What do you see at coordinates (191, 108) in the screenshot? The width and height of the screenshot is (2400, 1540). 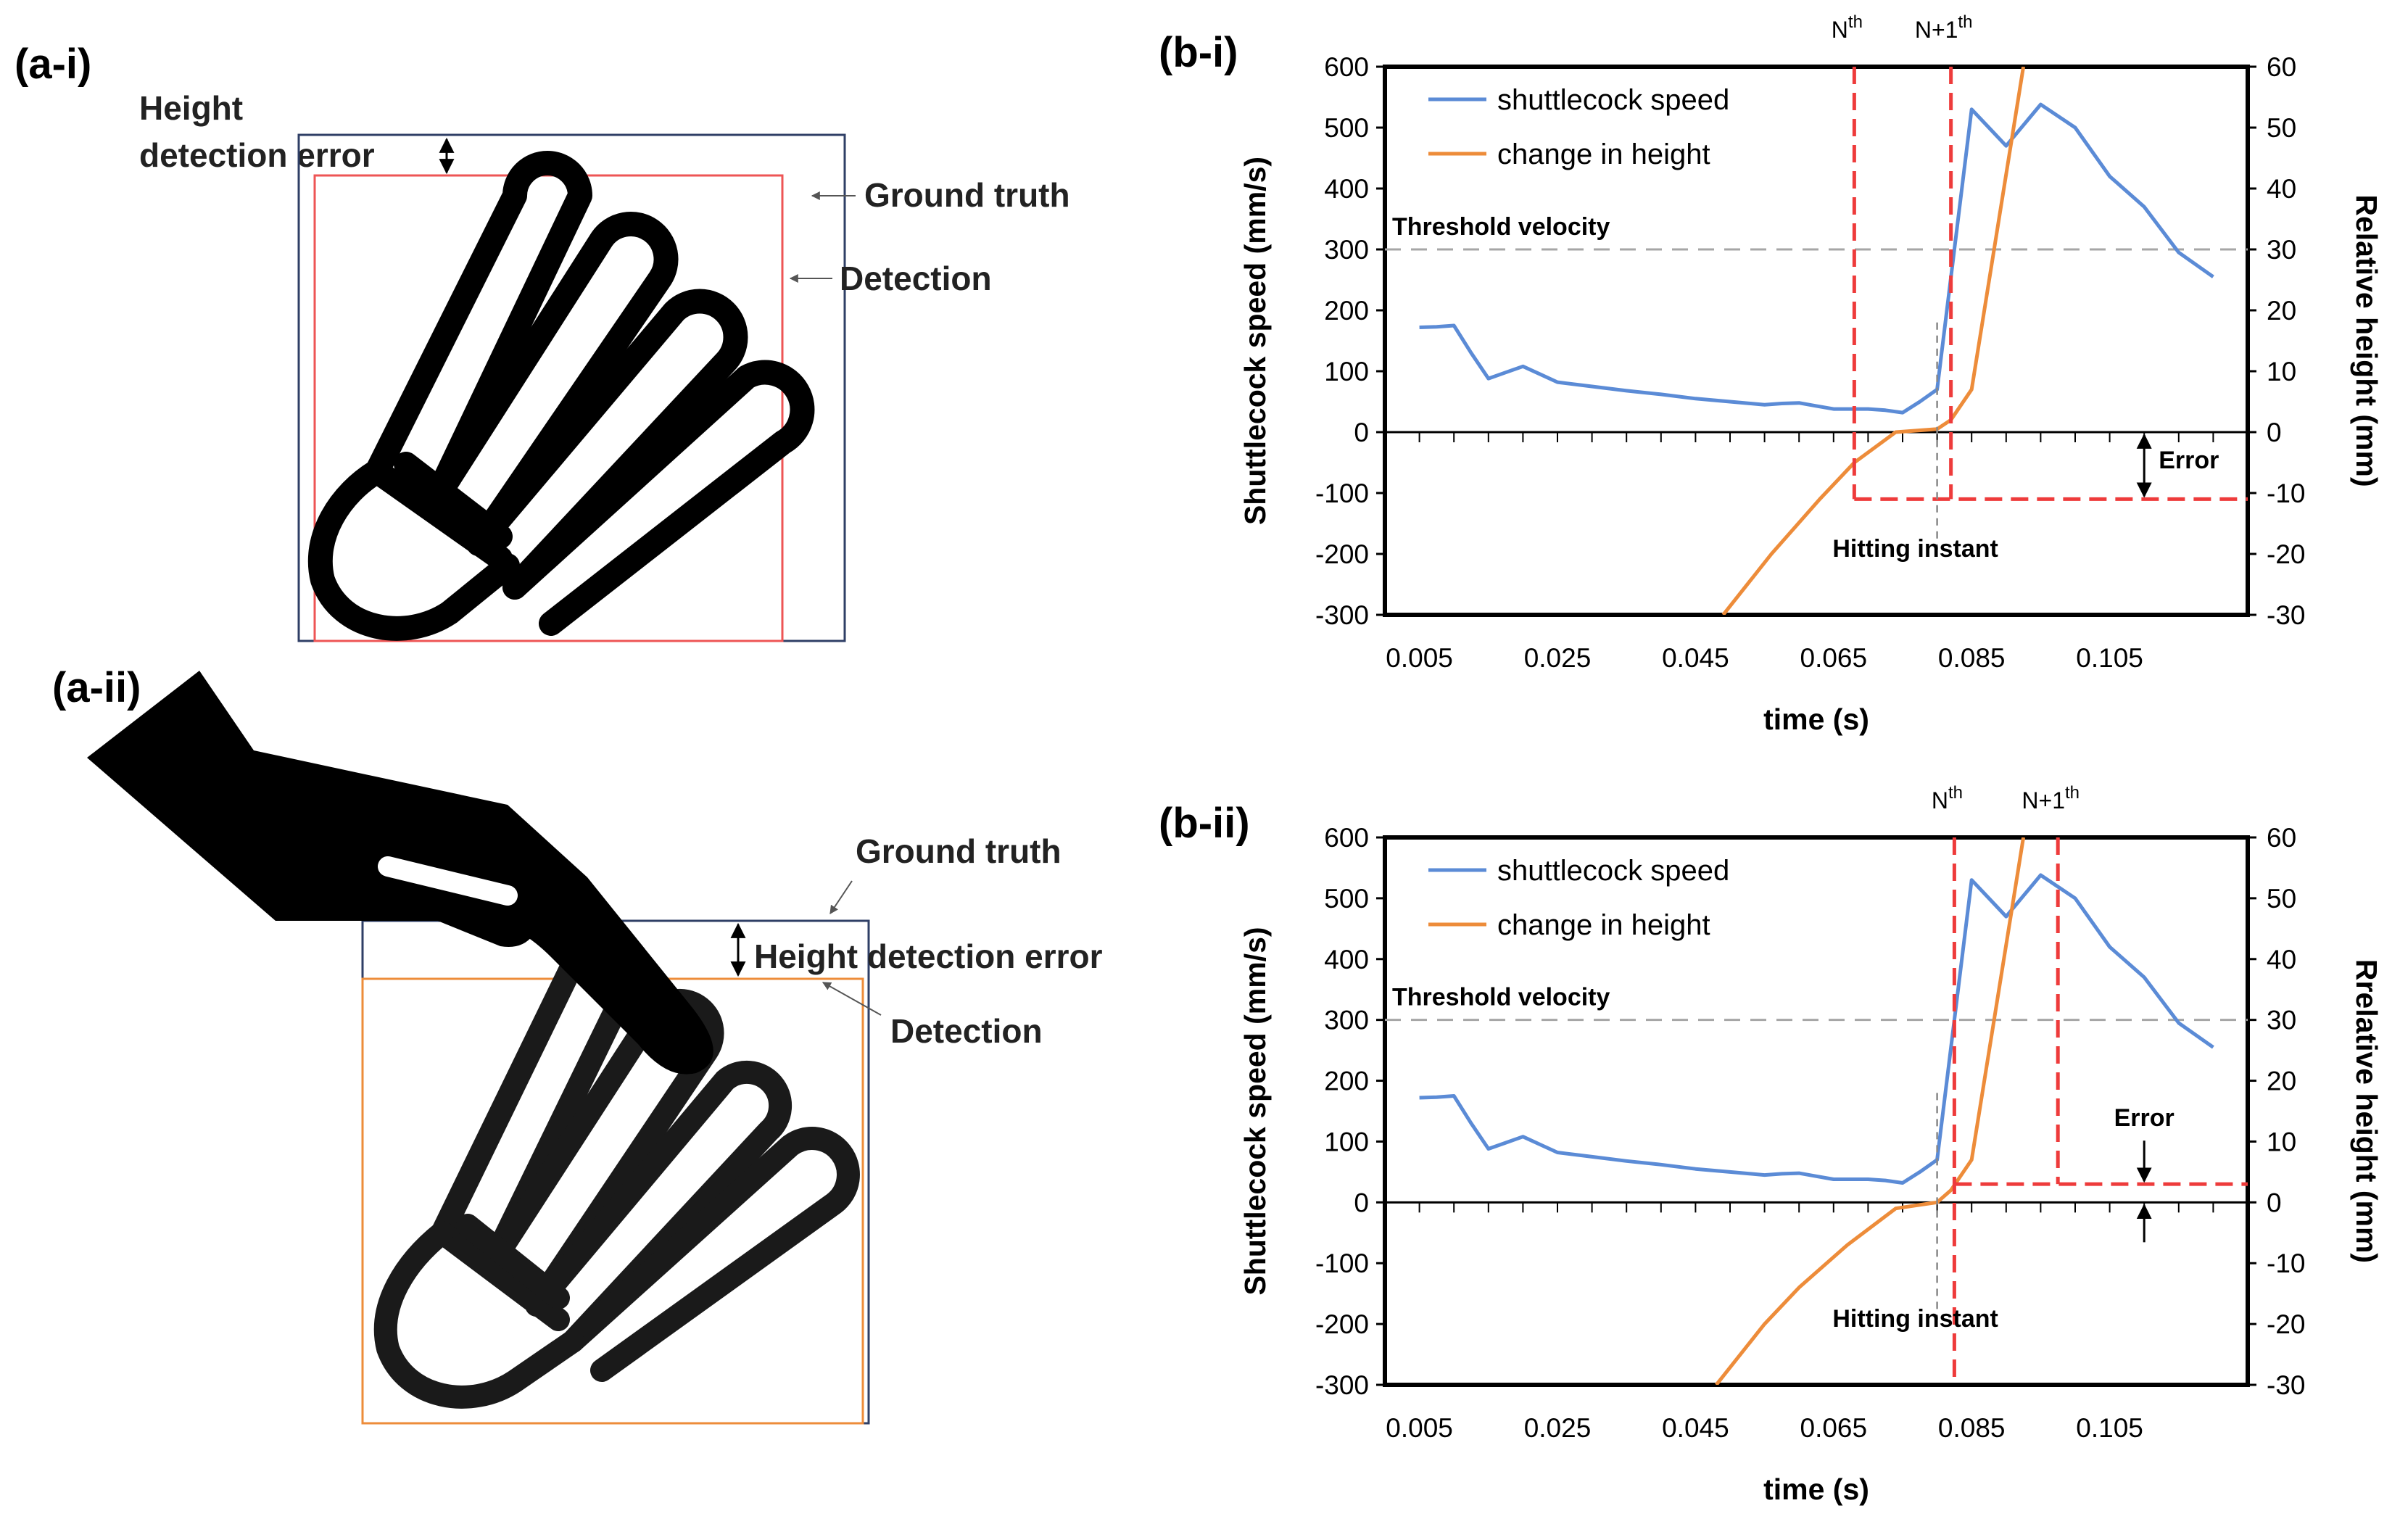 I see `height-error-label-line1: Height` at bounding box center [191, 108].